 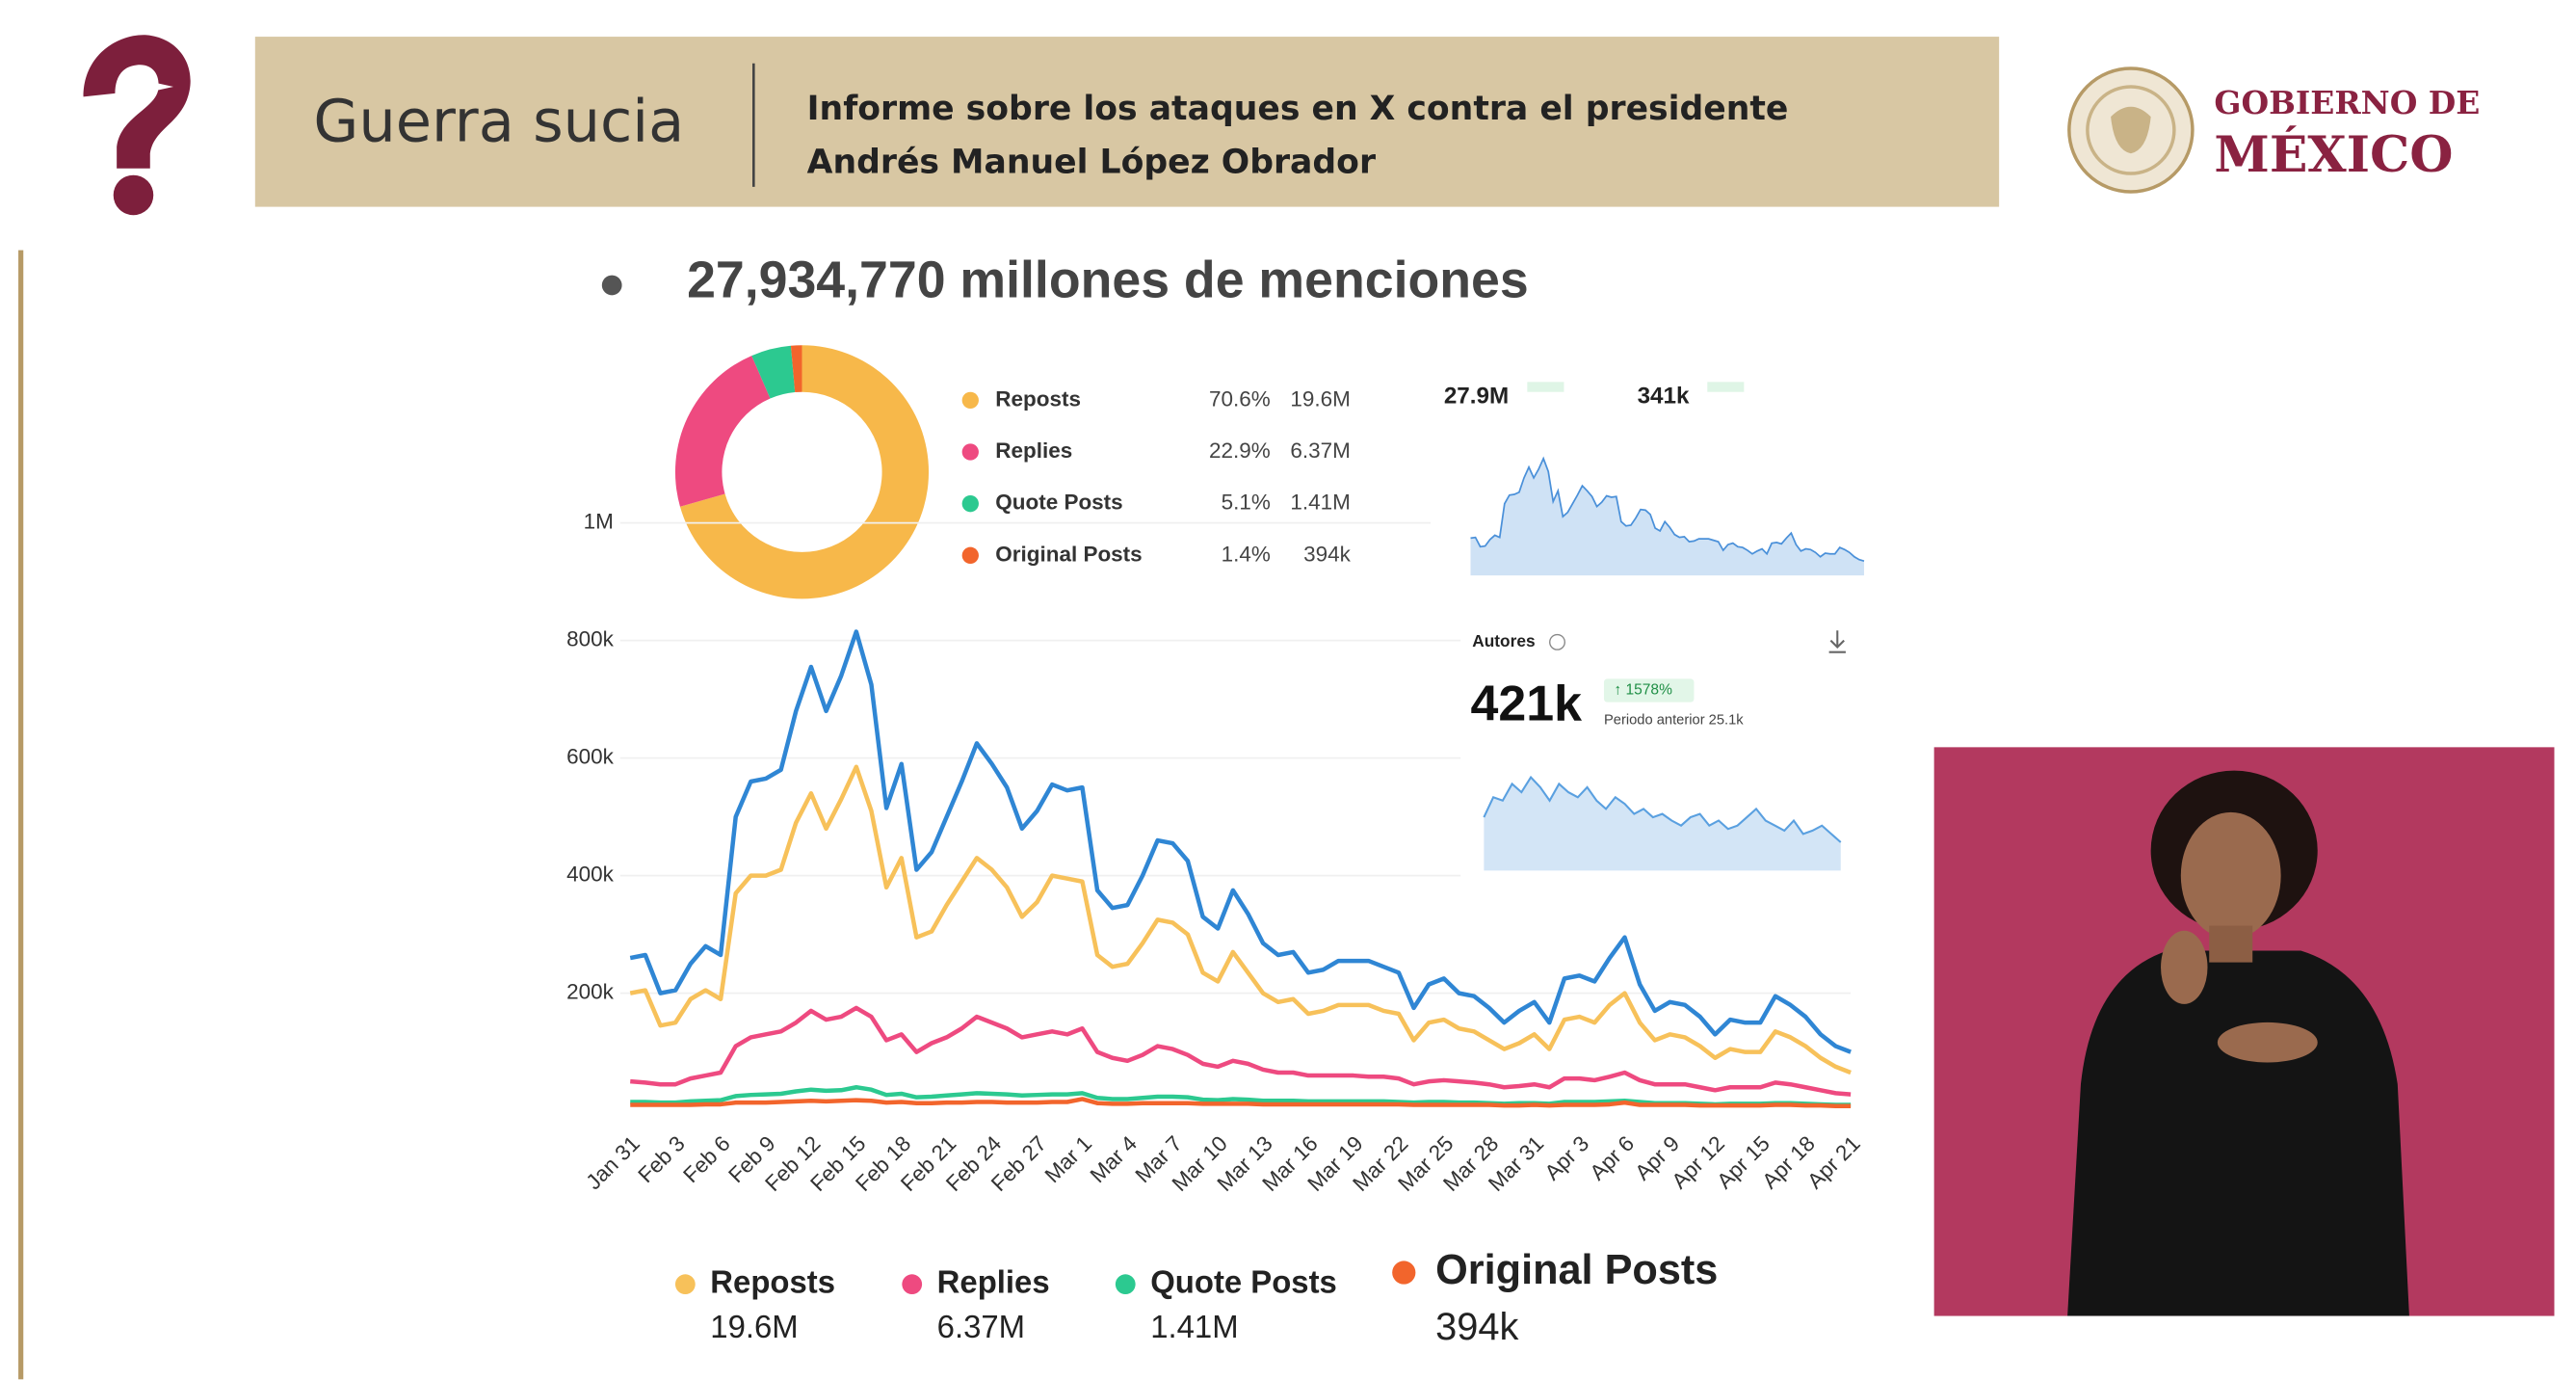 I want to click on y-tick-label: 600k, so click(x=590, y=757).